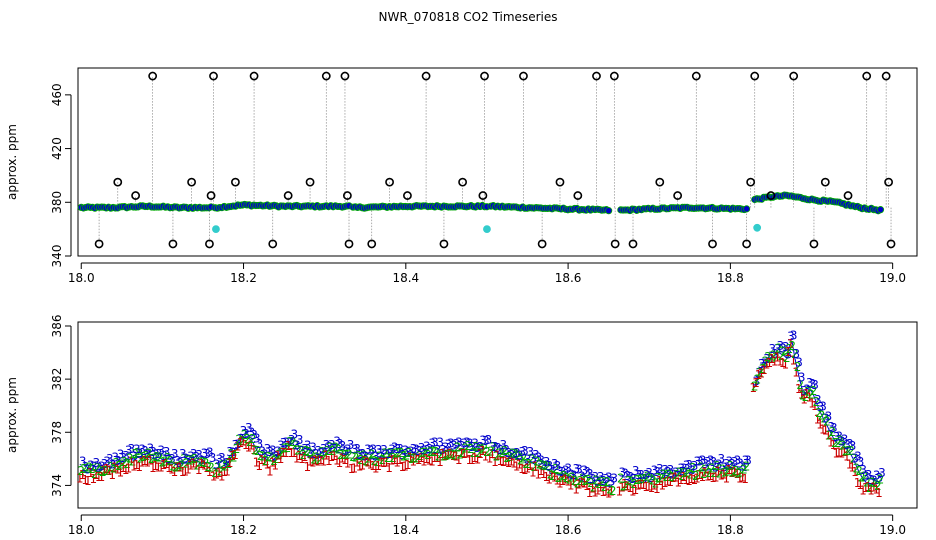 The height and width of the screenshot is (540, 936). Describe the element at coordinates (132, 449) in the screenshot. I see `series-3-point-0-18: 3` at that location.